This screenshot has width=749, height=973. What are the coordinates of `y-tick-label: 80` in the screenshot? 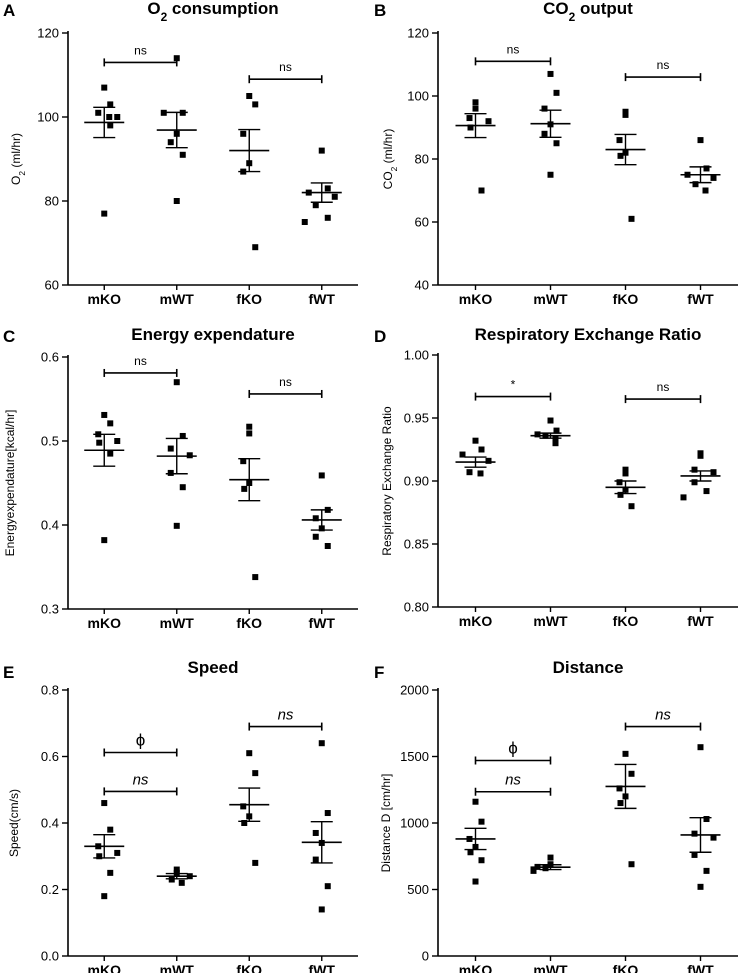 It's located at (422, 159).